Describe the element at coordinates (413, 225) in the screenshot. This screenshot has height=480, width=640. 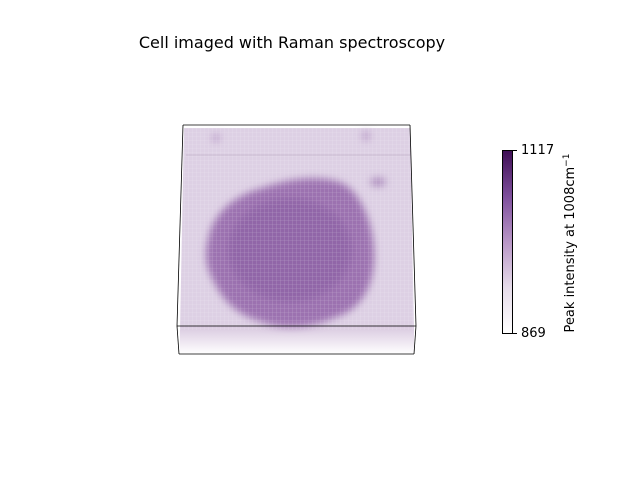
I see `box-right-edge` at that location.